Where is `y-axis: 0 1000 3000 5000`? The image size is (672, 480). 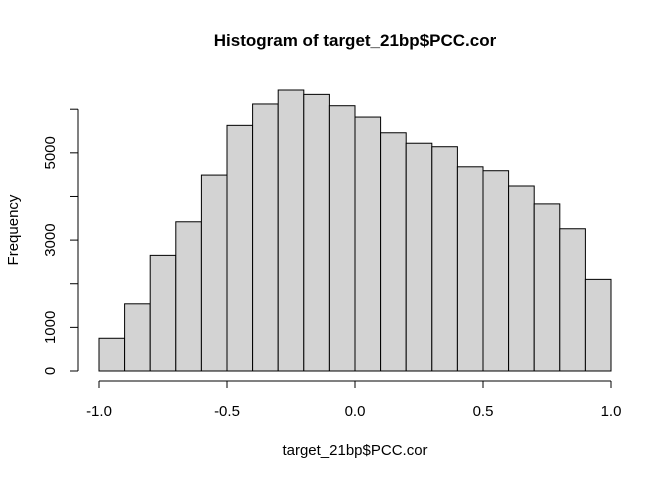 y-axis: 0 1000 3000 5000 is located at coordinates (60, 241).